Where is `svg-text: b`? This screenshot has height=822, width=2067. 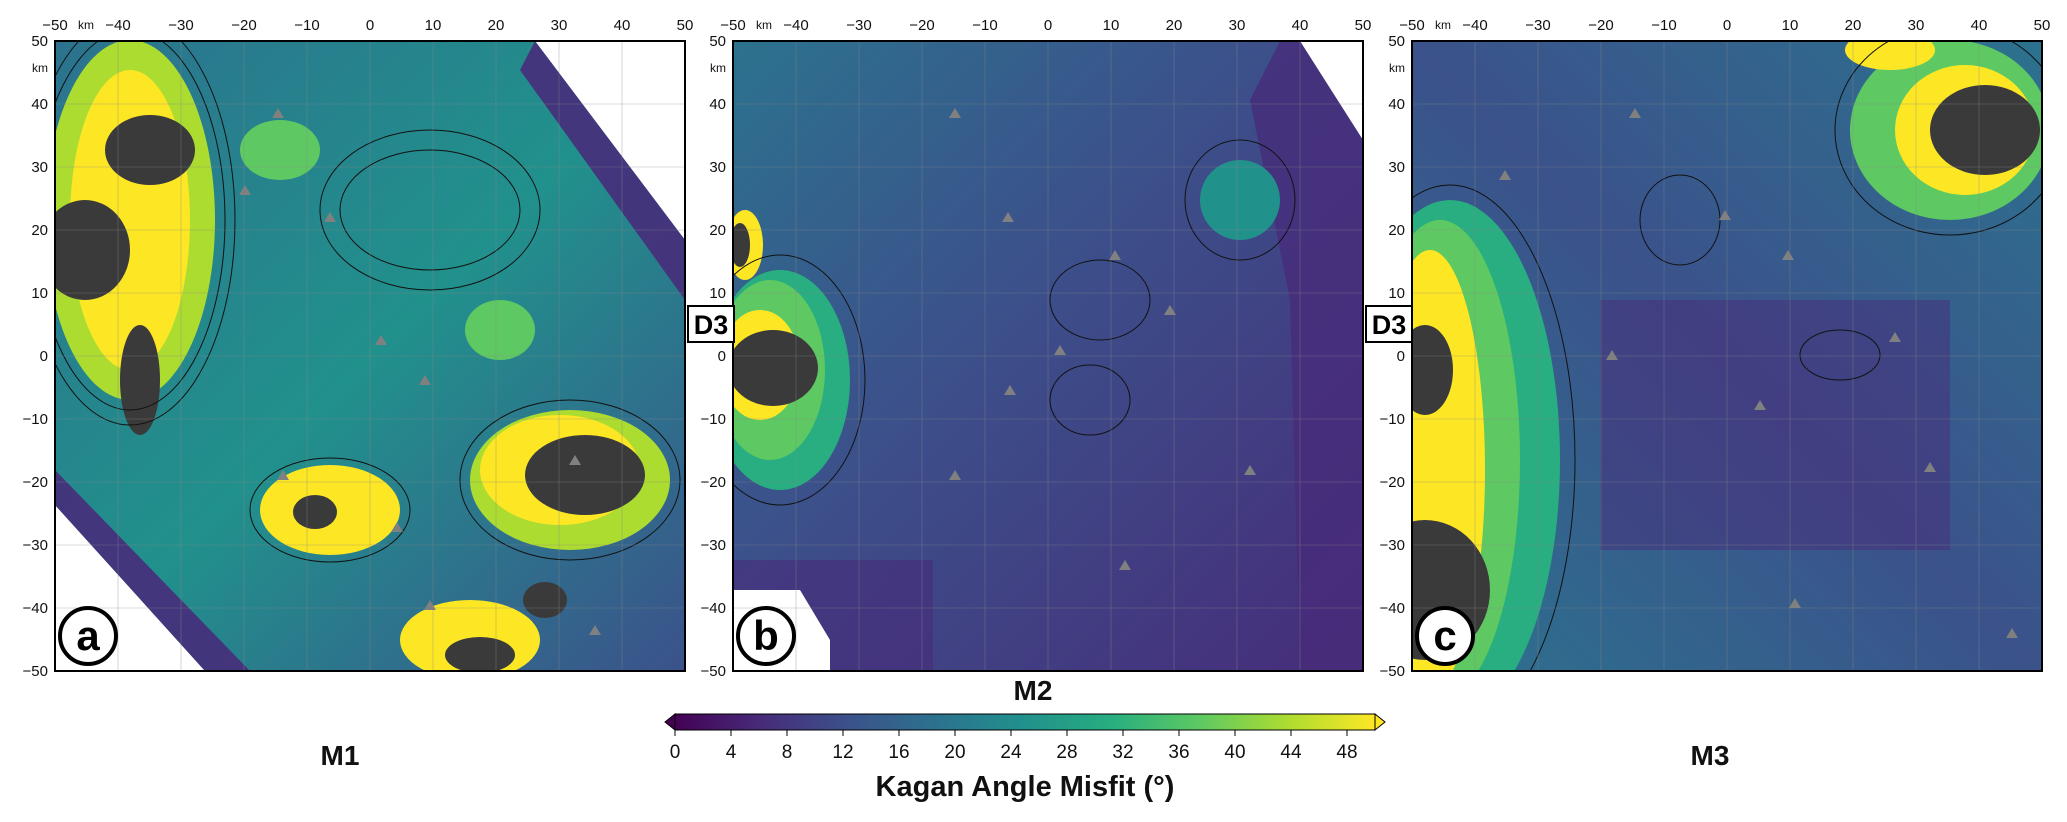
svg-text: b is located at coordinates (766, 635).